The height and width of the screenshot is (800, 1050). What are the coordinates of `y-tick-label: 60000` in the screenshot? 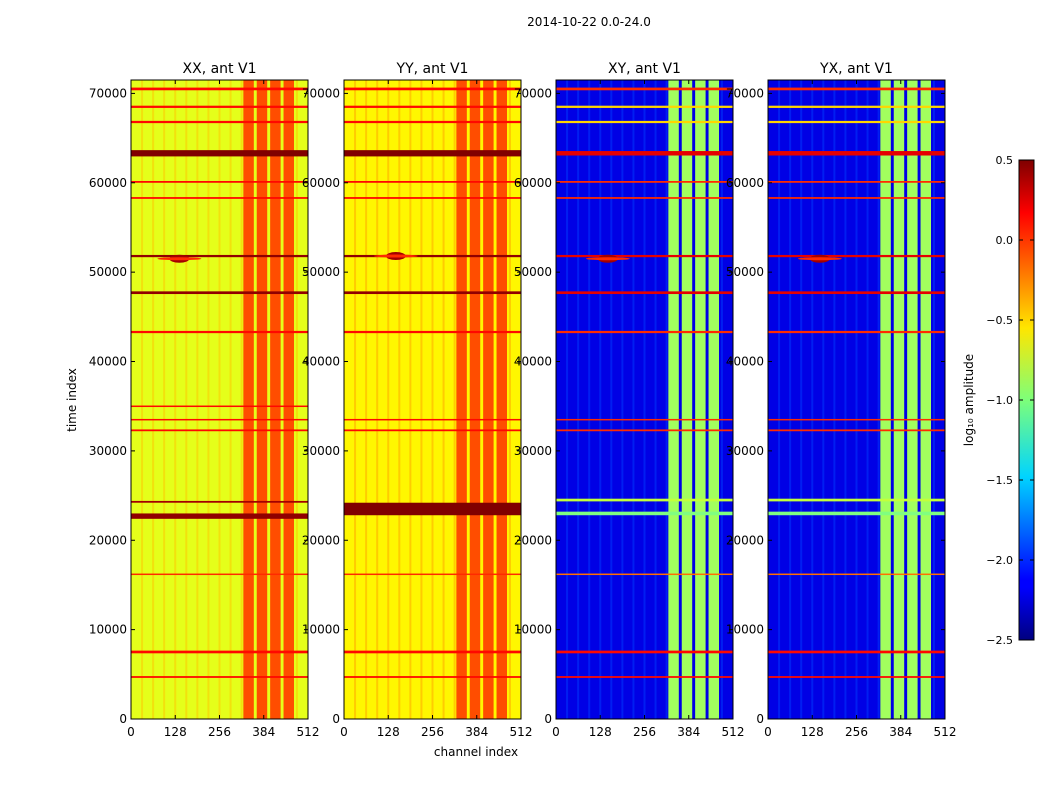 It's located at (745, 183).